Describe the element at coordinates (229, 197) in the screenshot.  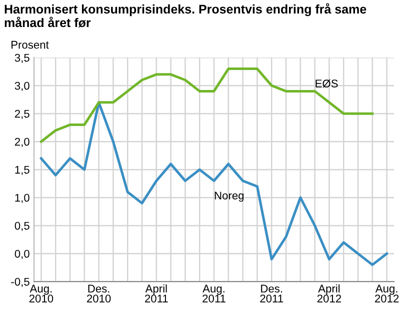
I see `series-label: Noreg` at that location.